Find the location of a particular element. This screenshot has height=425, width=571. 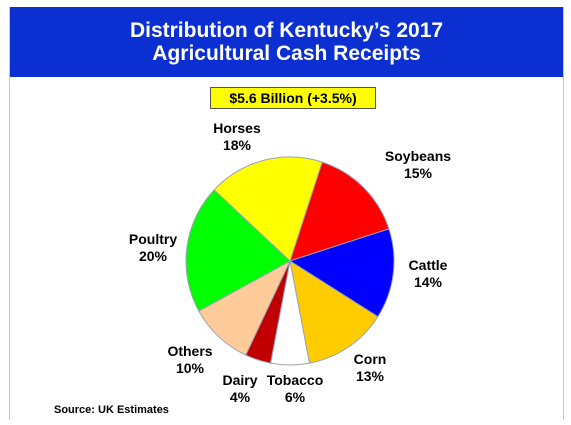

slice-label-others: Others is located at coordinates (189, 351).